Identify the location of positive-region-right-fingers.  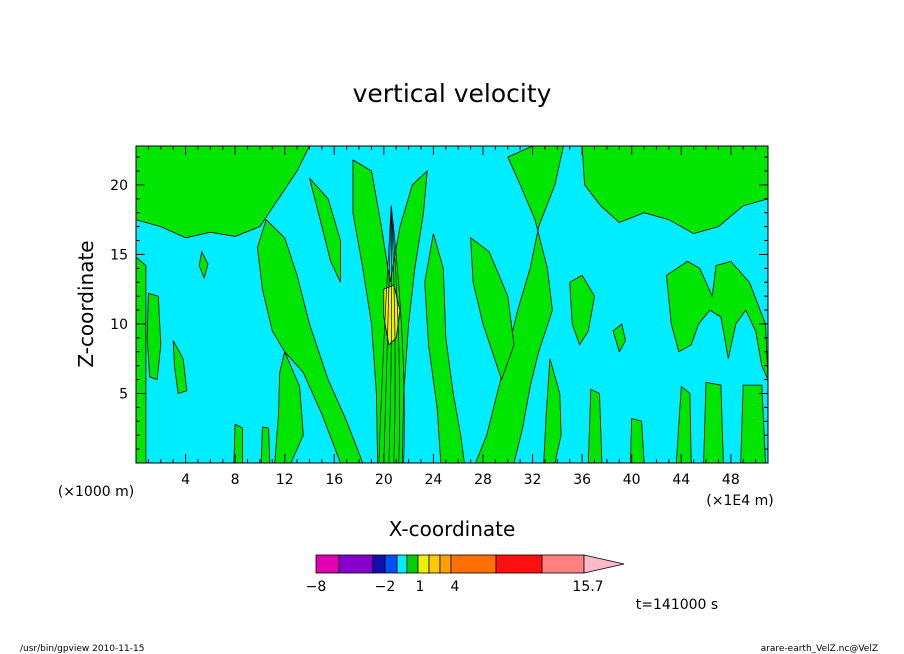
(716, 320).